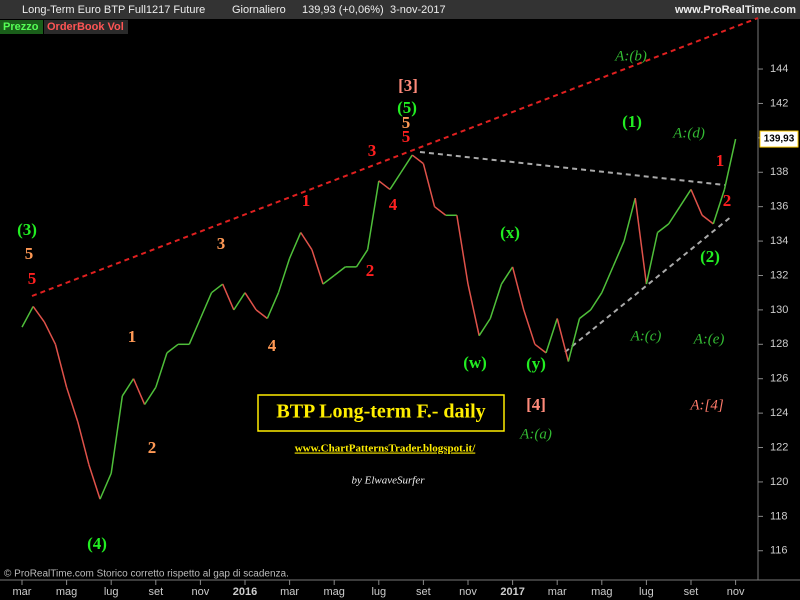  Describe the element at coordinates (779, 413) in the screenshot. I see `y-tick-label: 124` at that location.